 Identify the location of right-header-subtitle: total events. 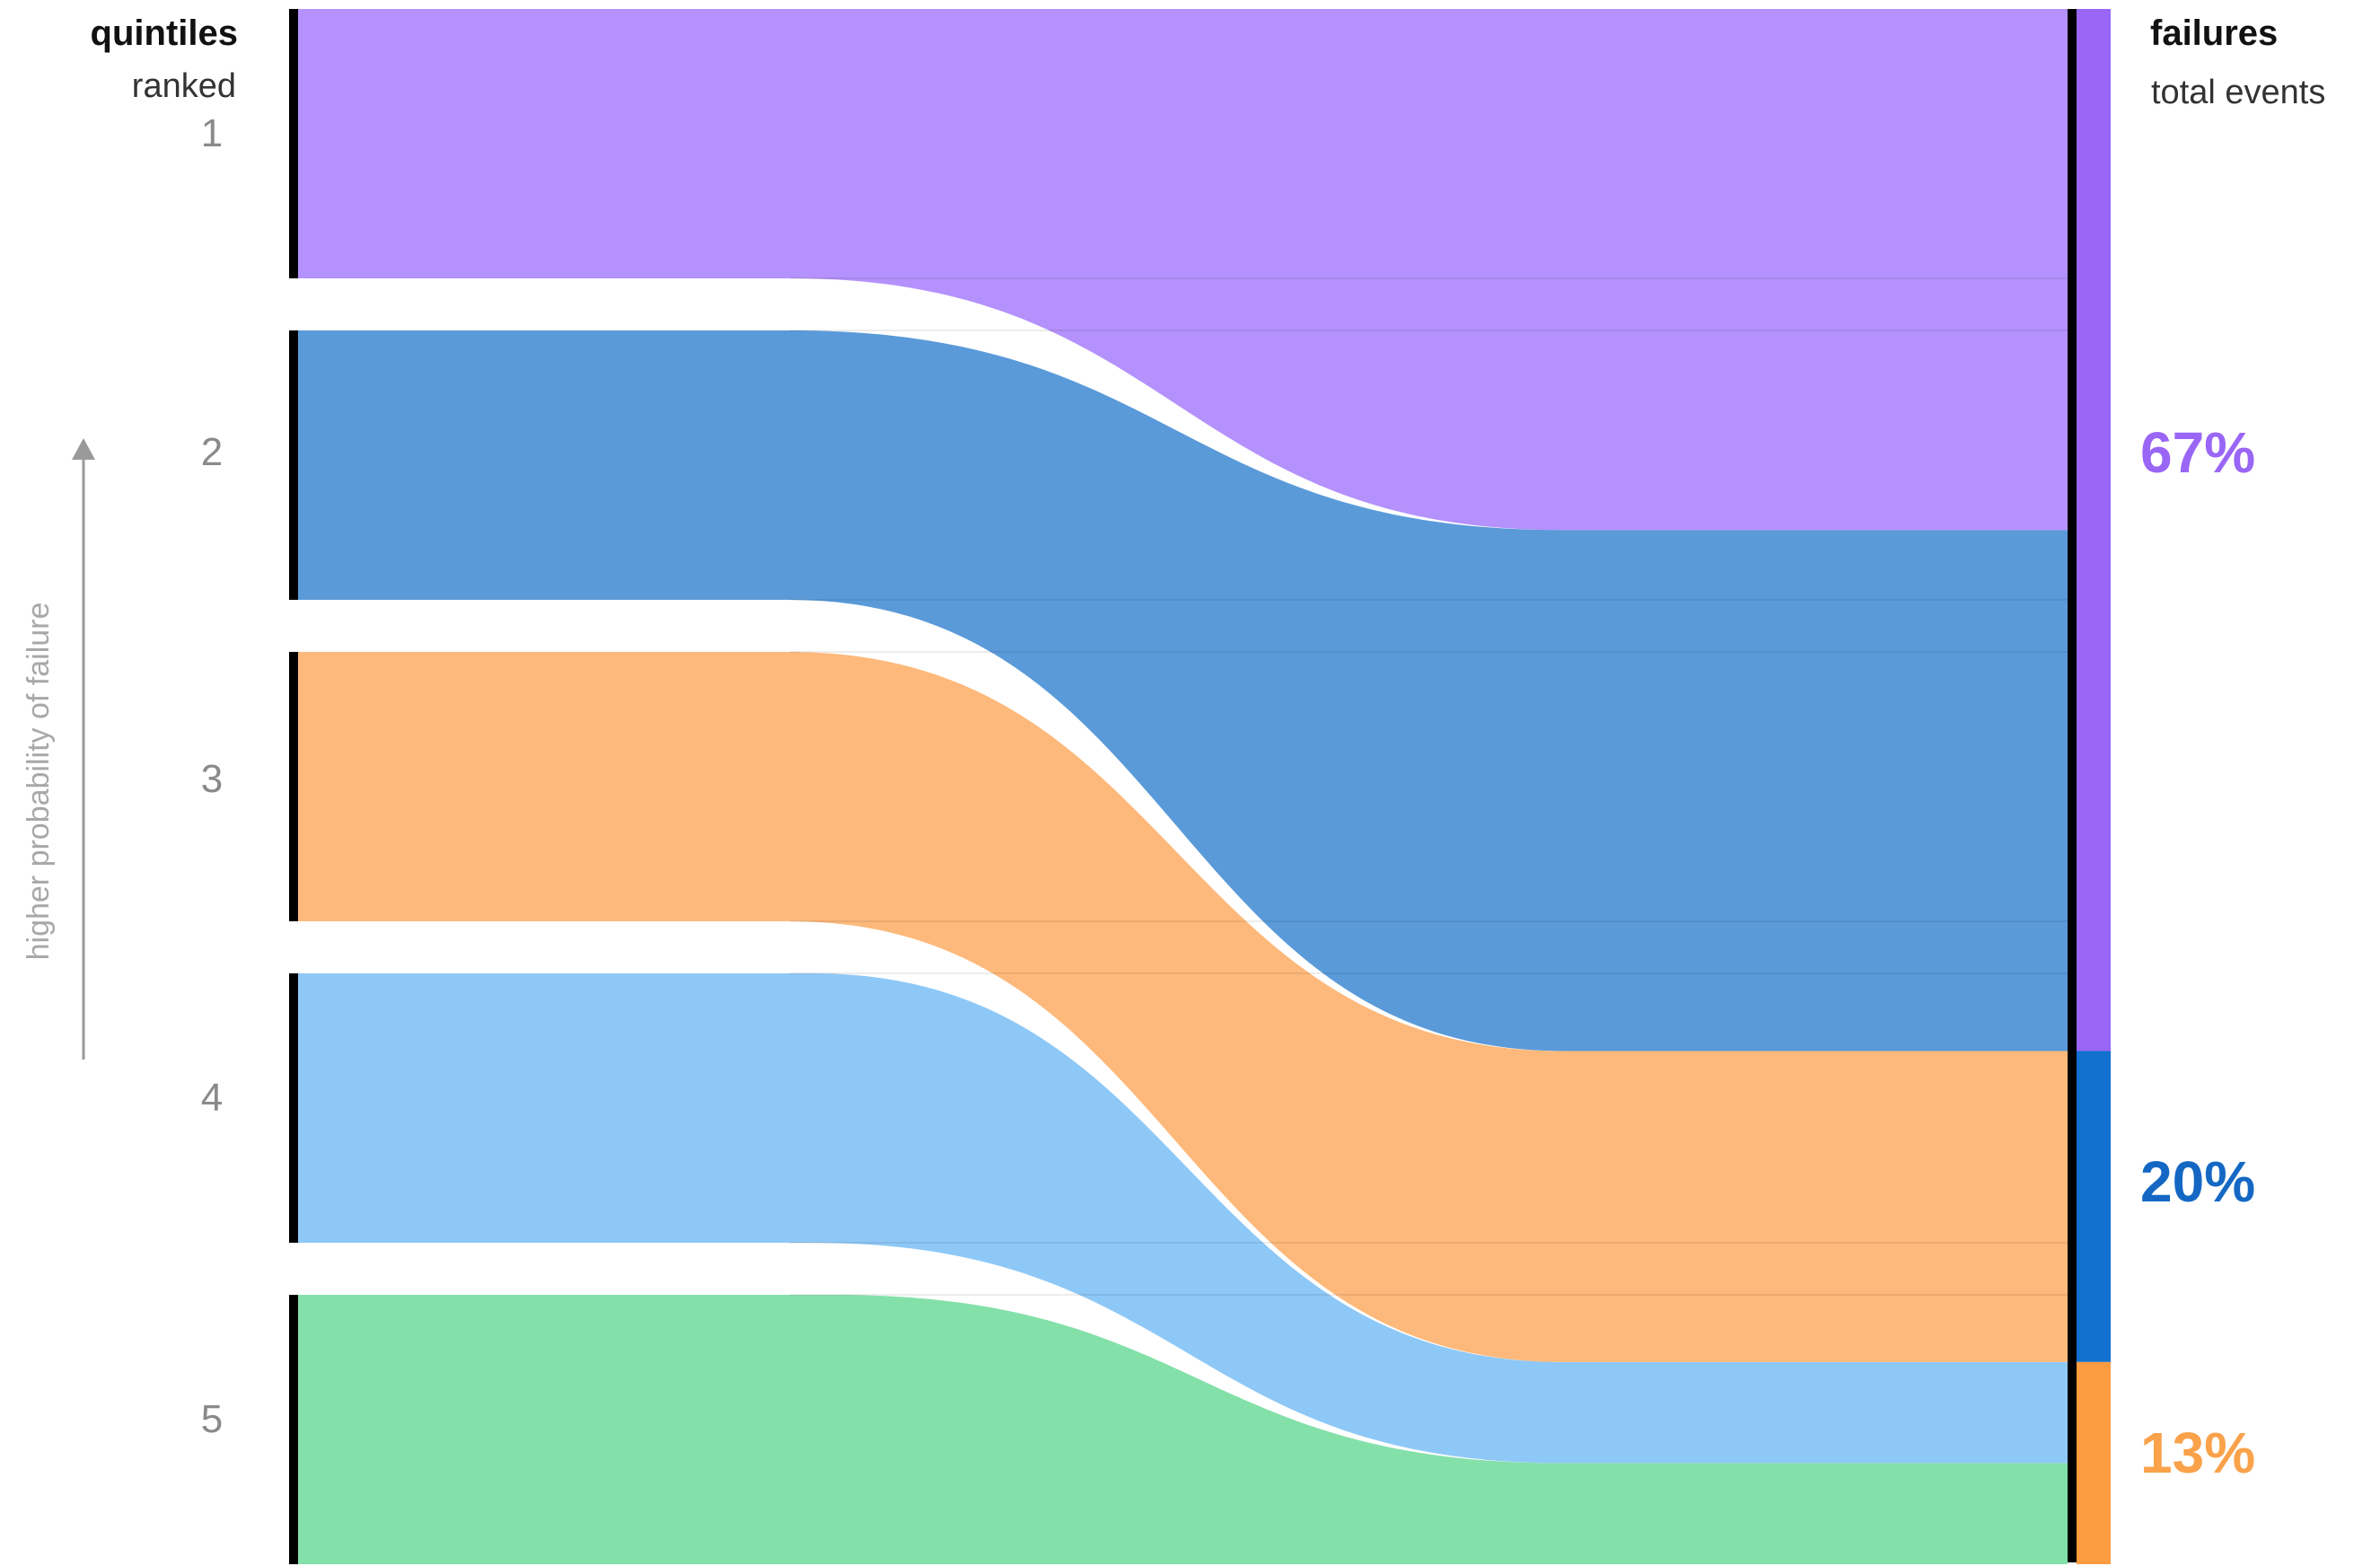
(2238, 92).